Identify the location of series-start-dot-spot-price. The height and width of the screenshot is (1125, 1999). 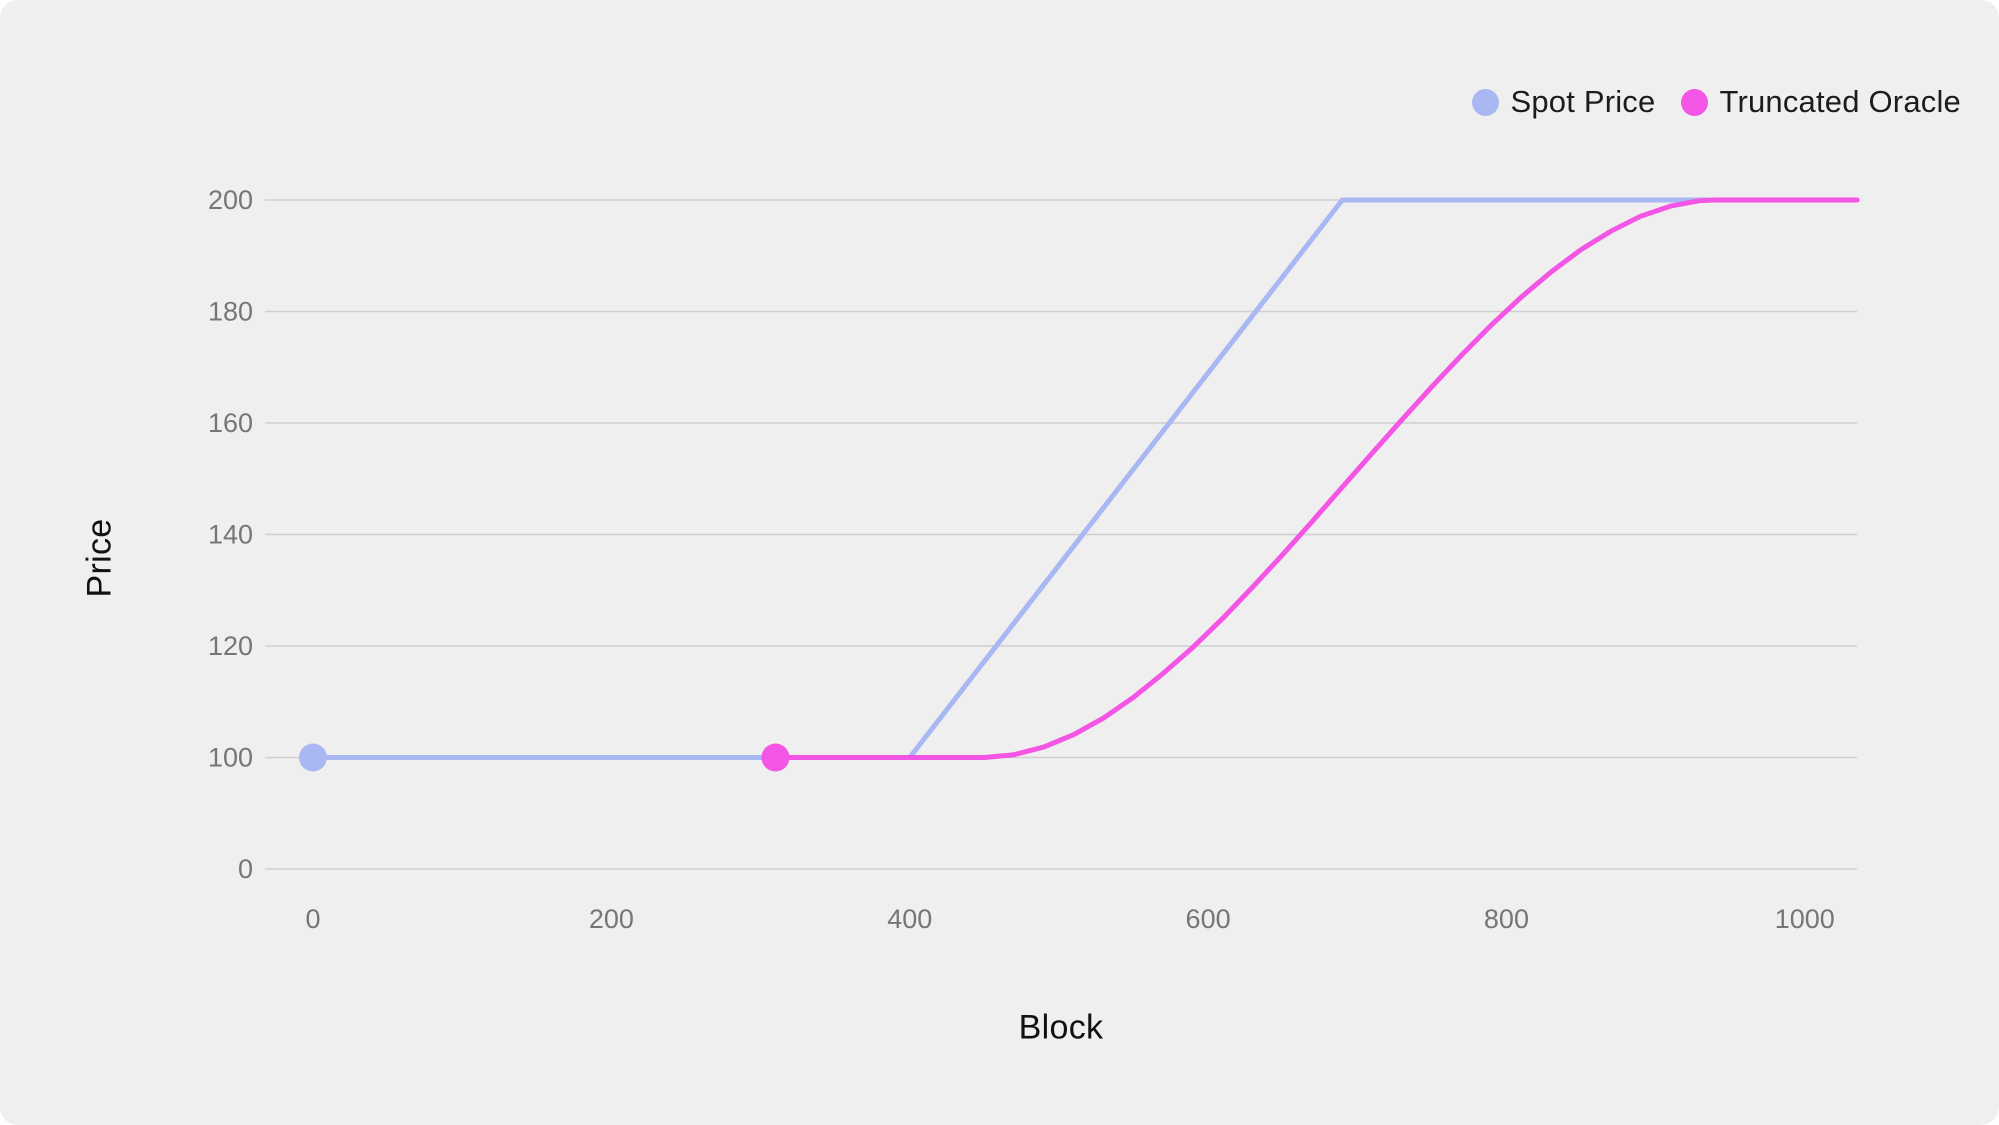
(313, 757).